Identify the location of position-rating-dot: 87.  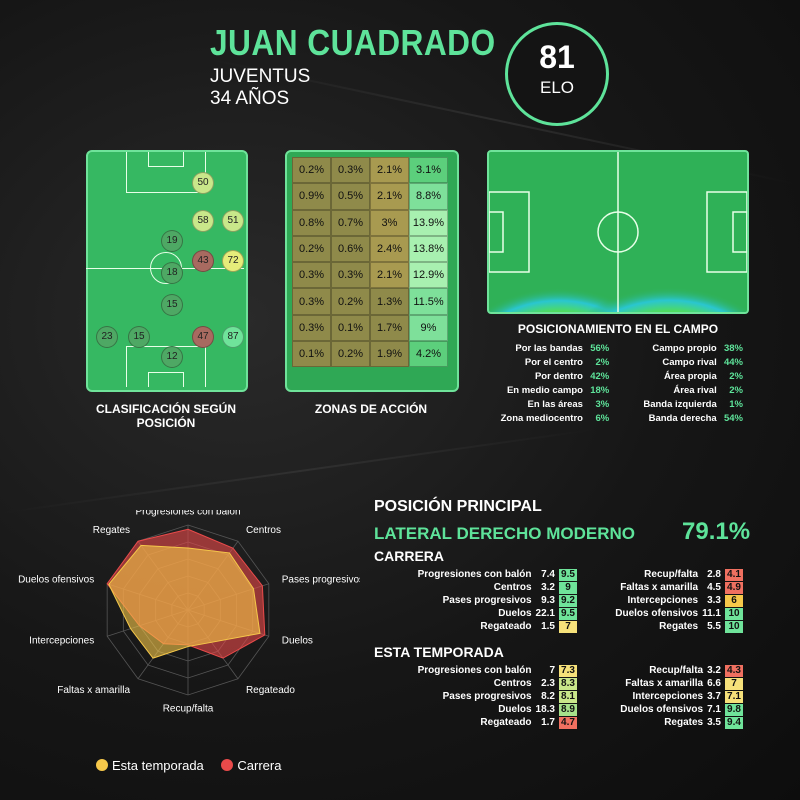
(233, 337).